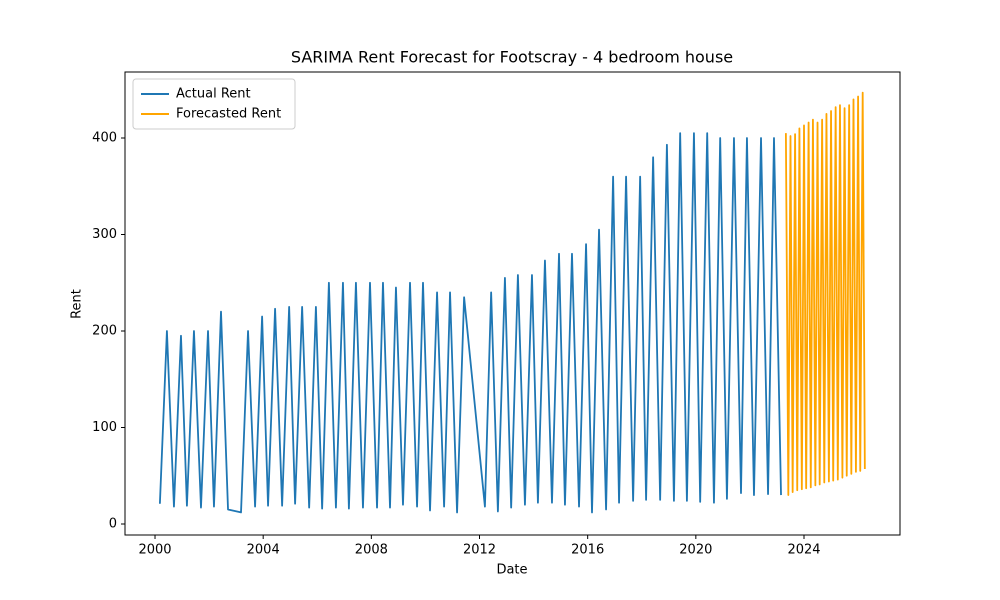 The width and height of the screenshot is (1000, 600). Describe the element at coordinates (695, 550) in the screenshot. I see `x-tick-label: 2020` at that location.